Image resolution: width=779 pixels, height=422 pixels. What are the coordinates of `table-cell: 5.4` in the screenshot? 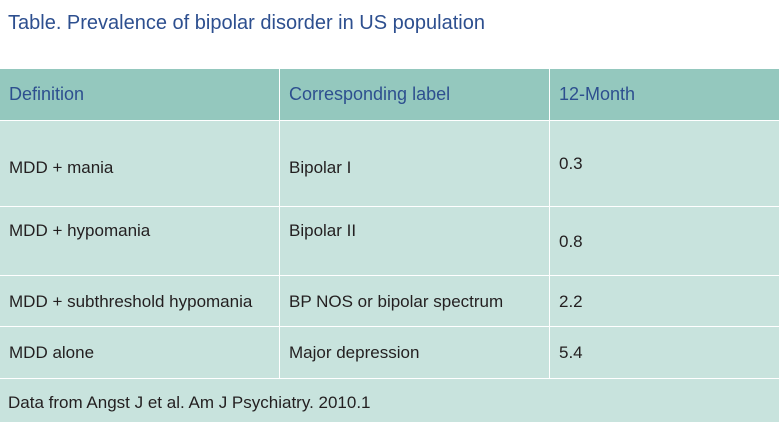 It's located at (664, 352).